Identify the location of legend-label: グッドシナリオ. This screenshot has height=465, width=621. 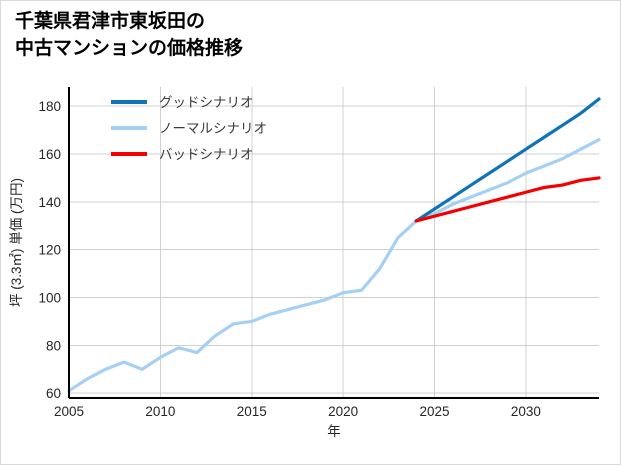
(206, 102).